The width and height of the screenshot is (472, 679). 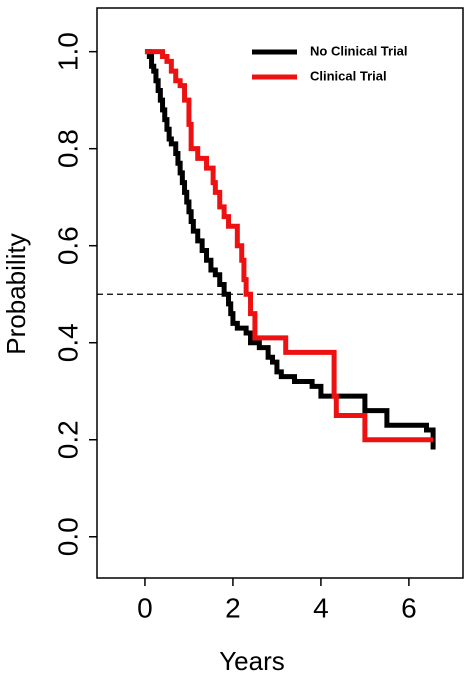 What do you see at coordinates (67, 51) in the screenshot?
I see `y-tick-label: 1.0` at bounding box center [67, 51].